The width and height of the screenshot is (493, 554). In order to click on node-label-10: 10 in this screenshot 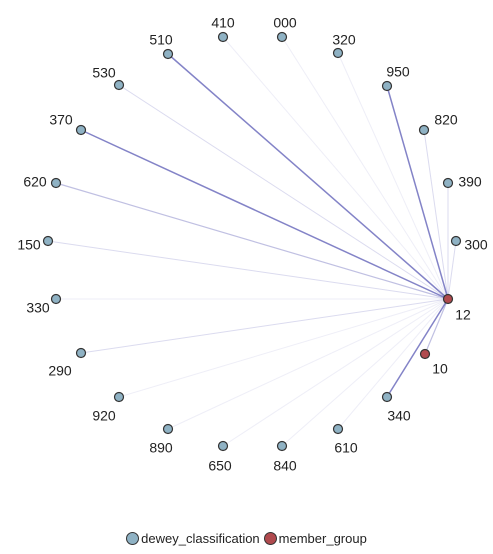, I will do `click(440, 369)`.